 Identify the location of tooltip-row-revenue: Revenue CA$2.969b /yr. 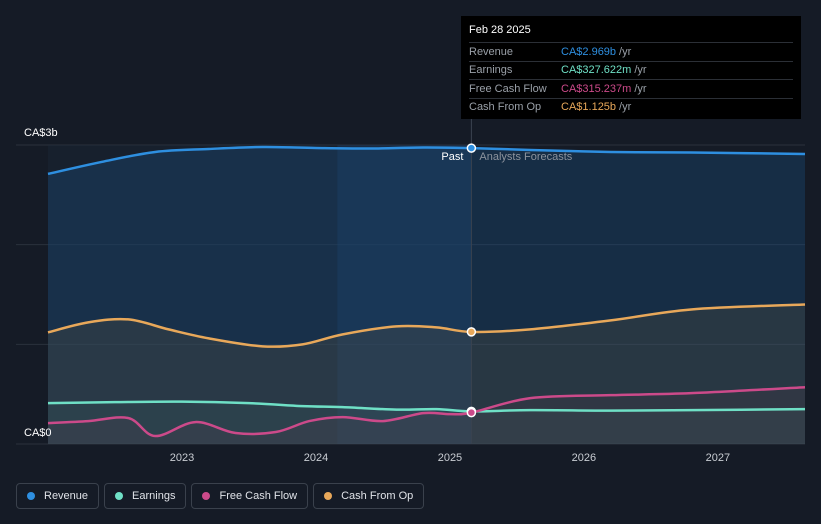
(631, 51).